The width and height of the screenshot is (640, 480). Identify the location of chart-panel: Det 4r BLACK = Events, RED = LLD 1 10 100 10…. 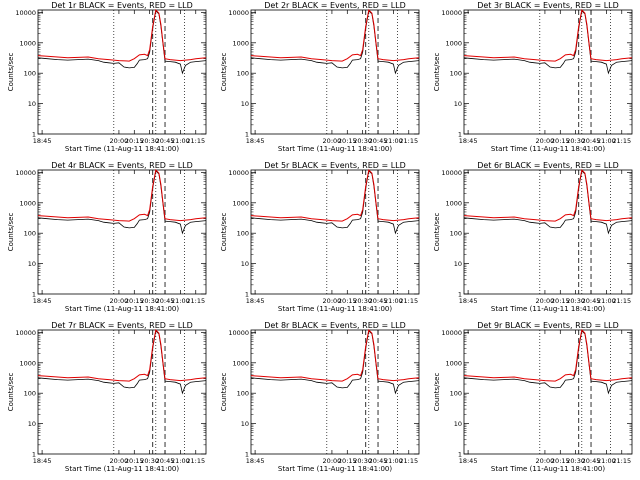
(107, 237).